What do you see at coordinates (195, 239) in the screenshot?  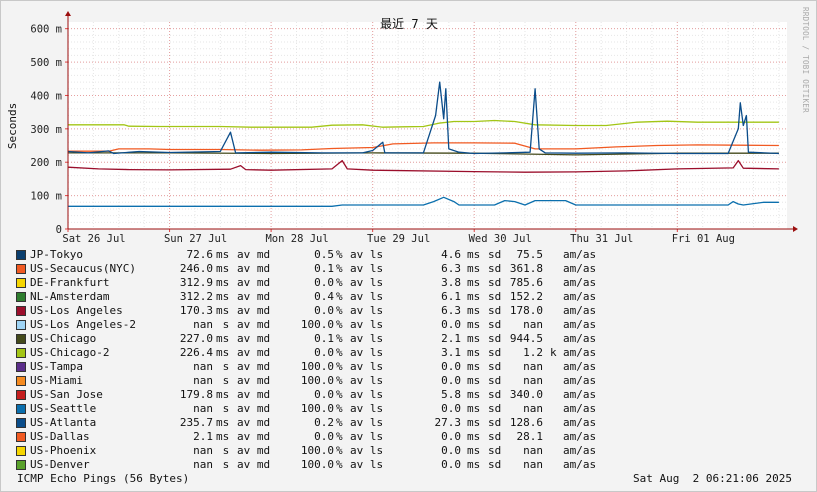 I see `x-tick-label: Sun 27 Jul` at bounding box center [195, 239].